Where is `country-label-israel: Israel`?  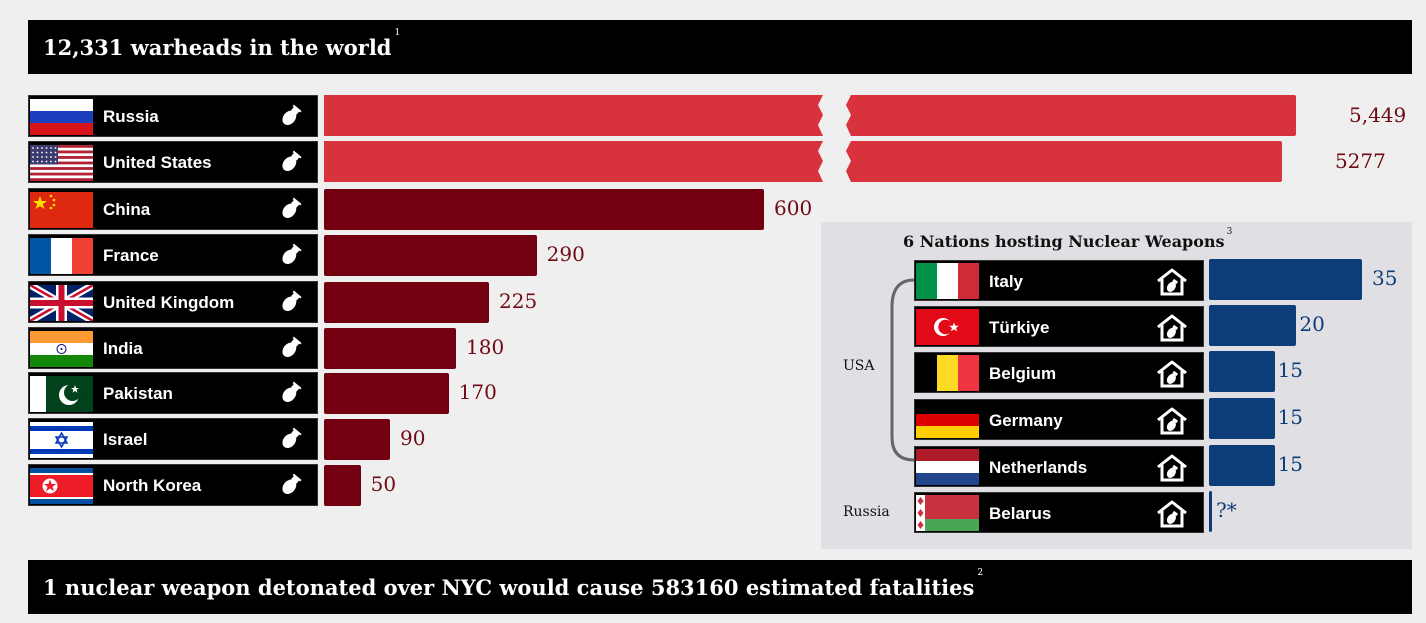 country-label-israel: Israel is located at coordinates (173, 439).